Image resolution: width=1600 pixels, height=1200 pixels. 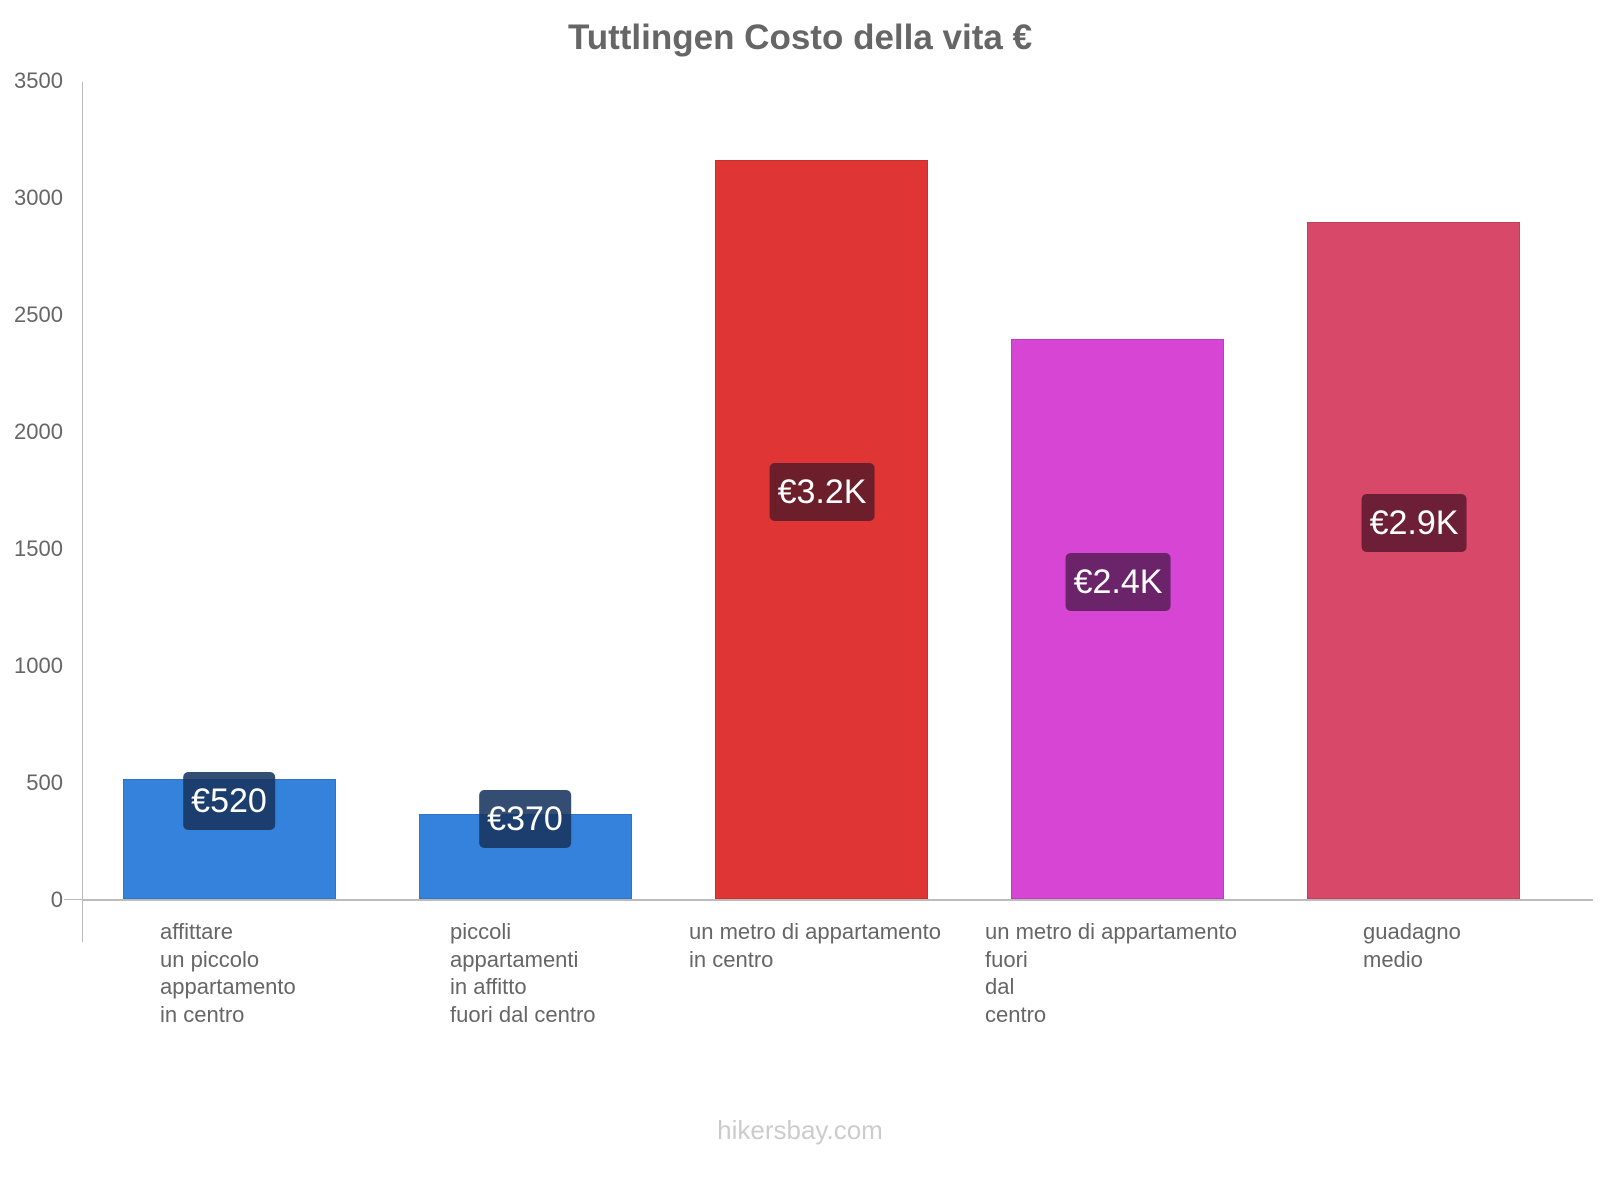 What do you see at coordinates (815, 945) in the screenshot?
I see `category-label: un metro di appartamento in centro` at bounding box center [815, 945].